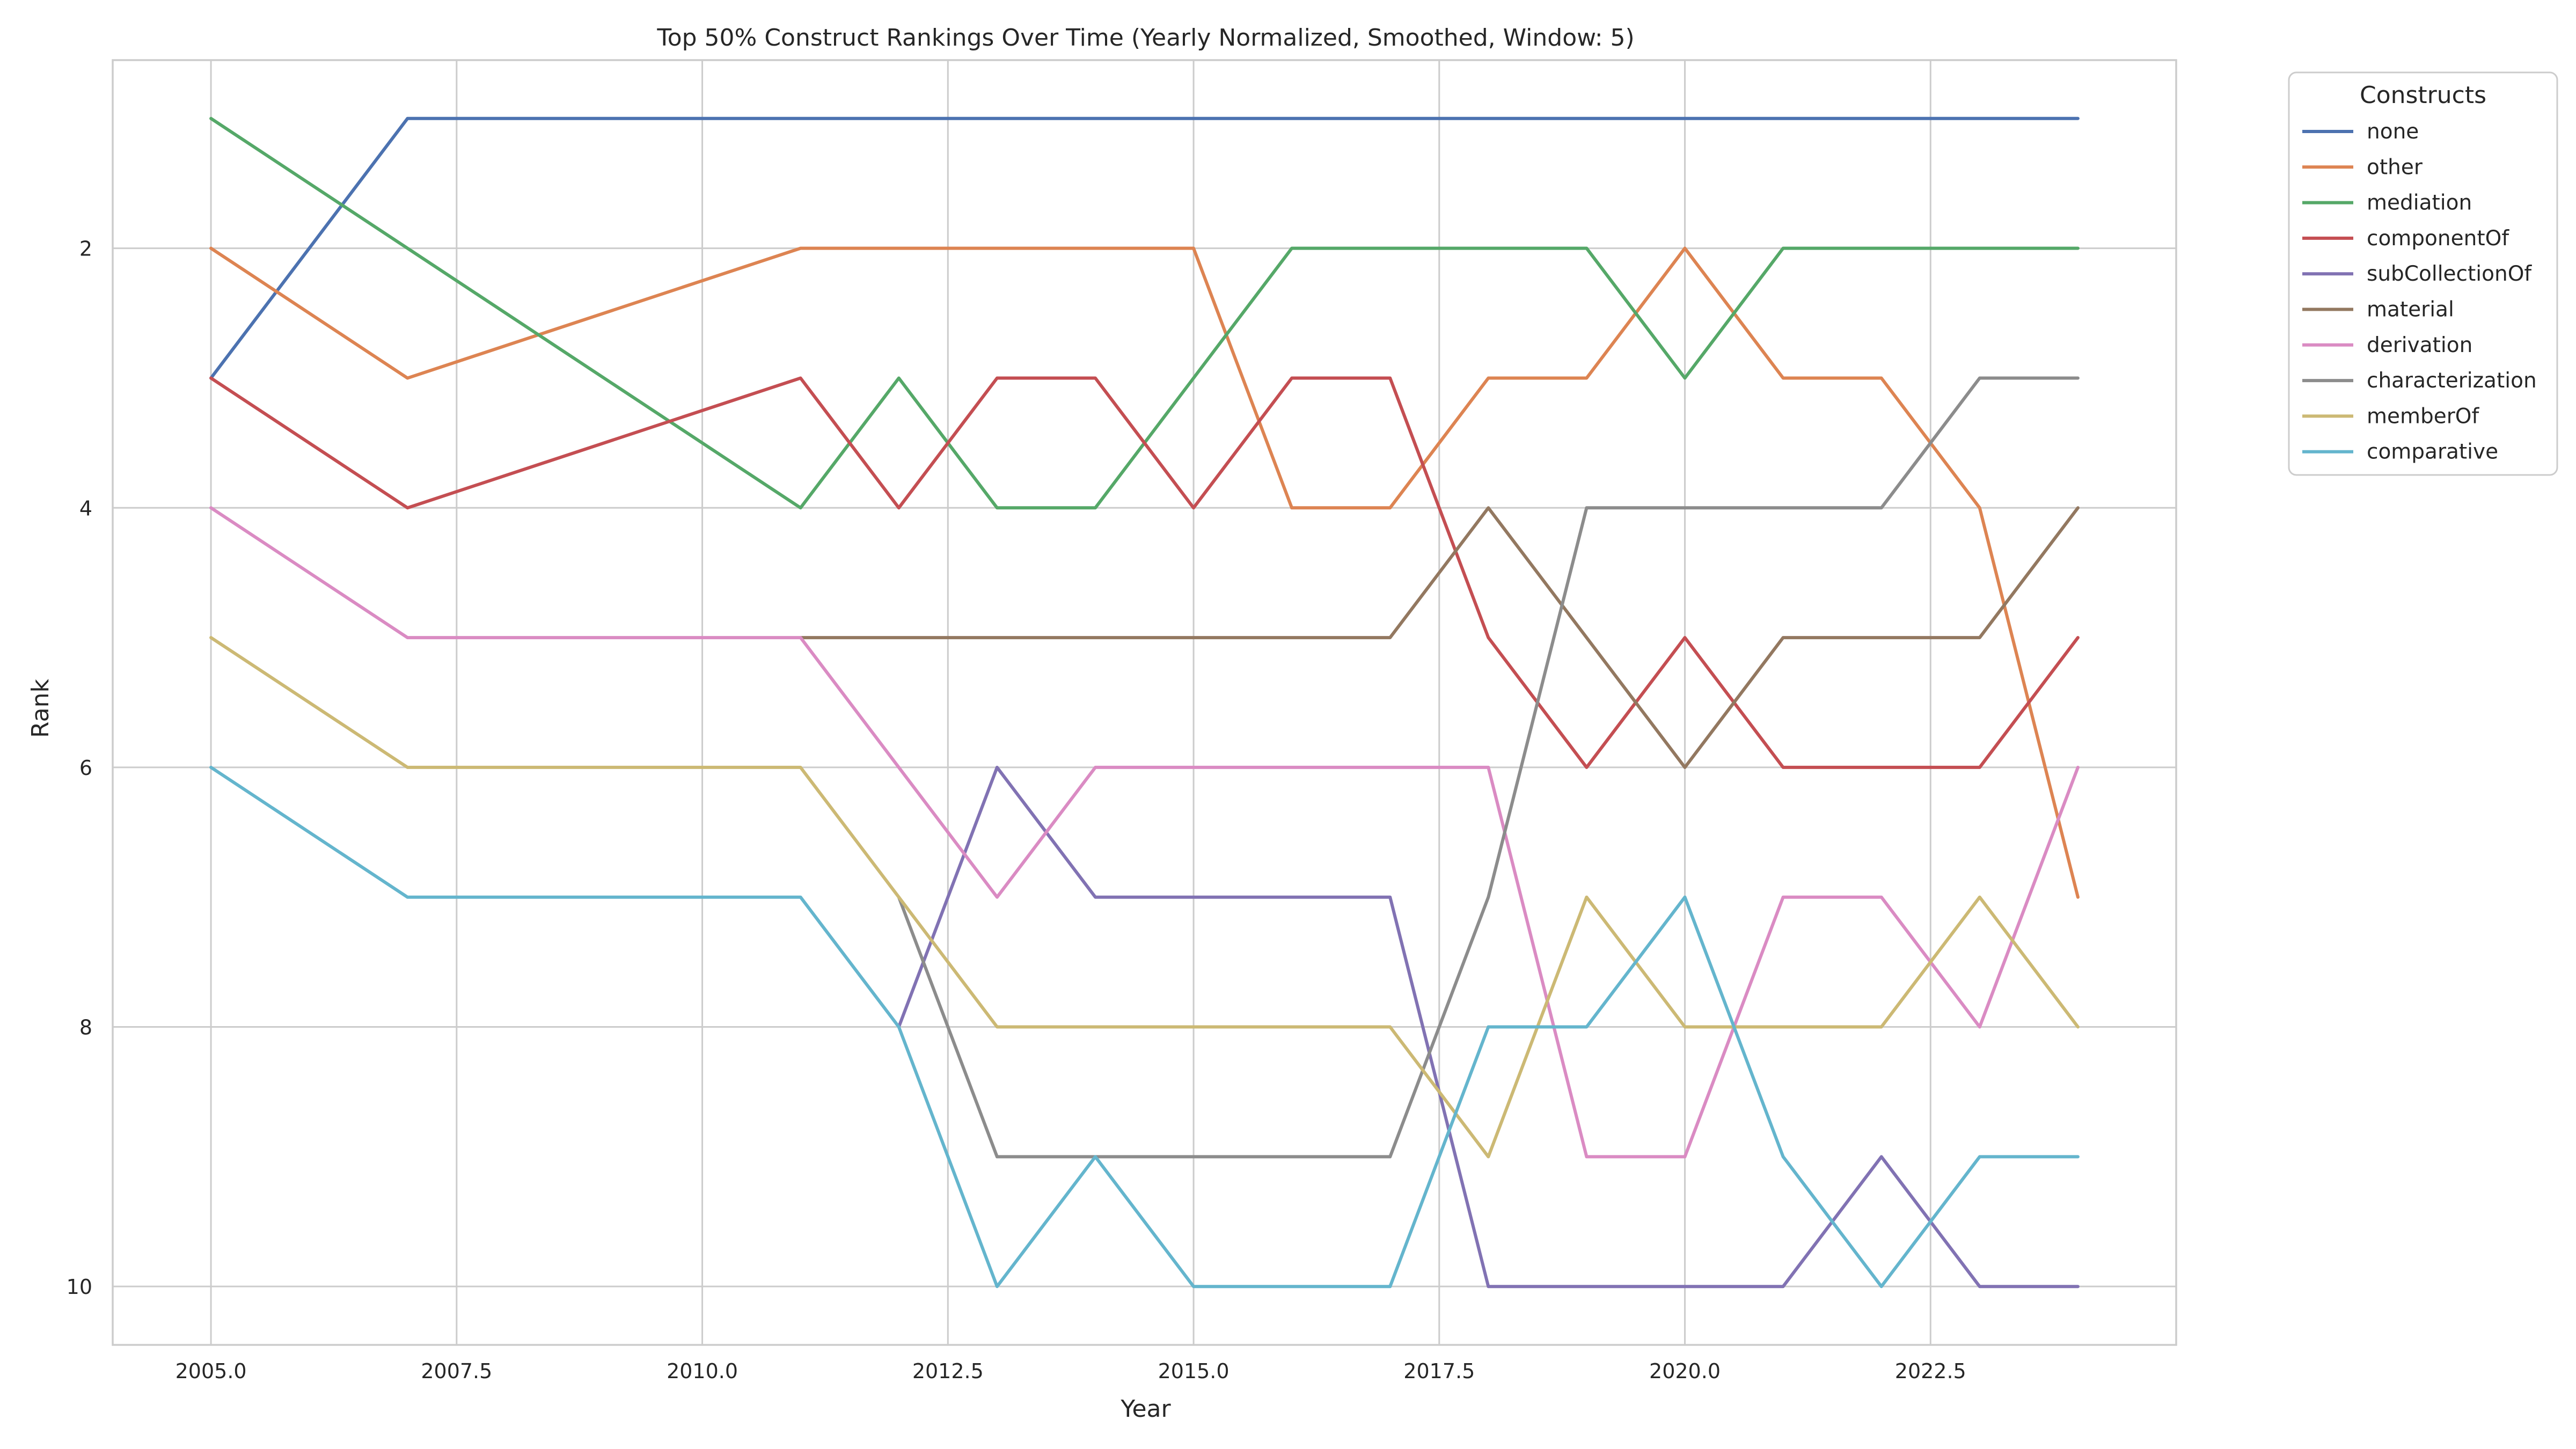 This screenshot has width=2576, height=1449. I want to click on x-tick-label: 2022.5, so click(1930, 1371).